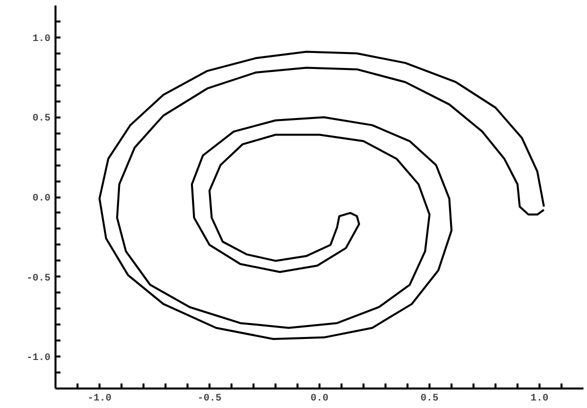  I want to click on y-tick-label: -0.5, so click(38, 278).